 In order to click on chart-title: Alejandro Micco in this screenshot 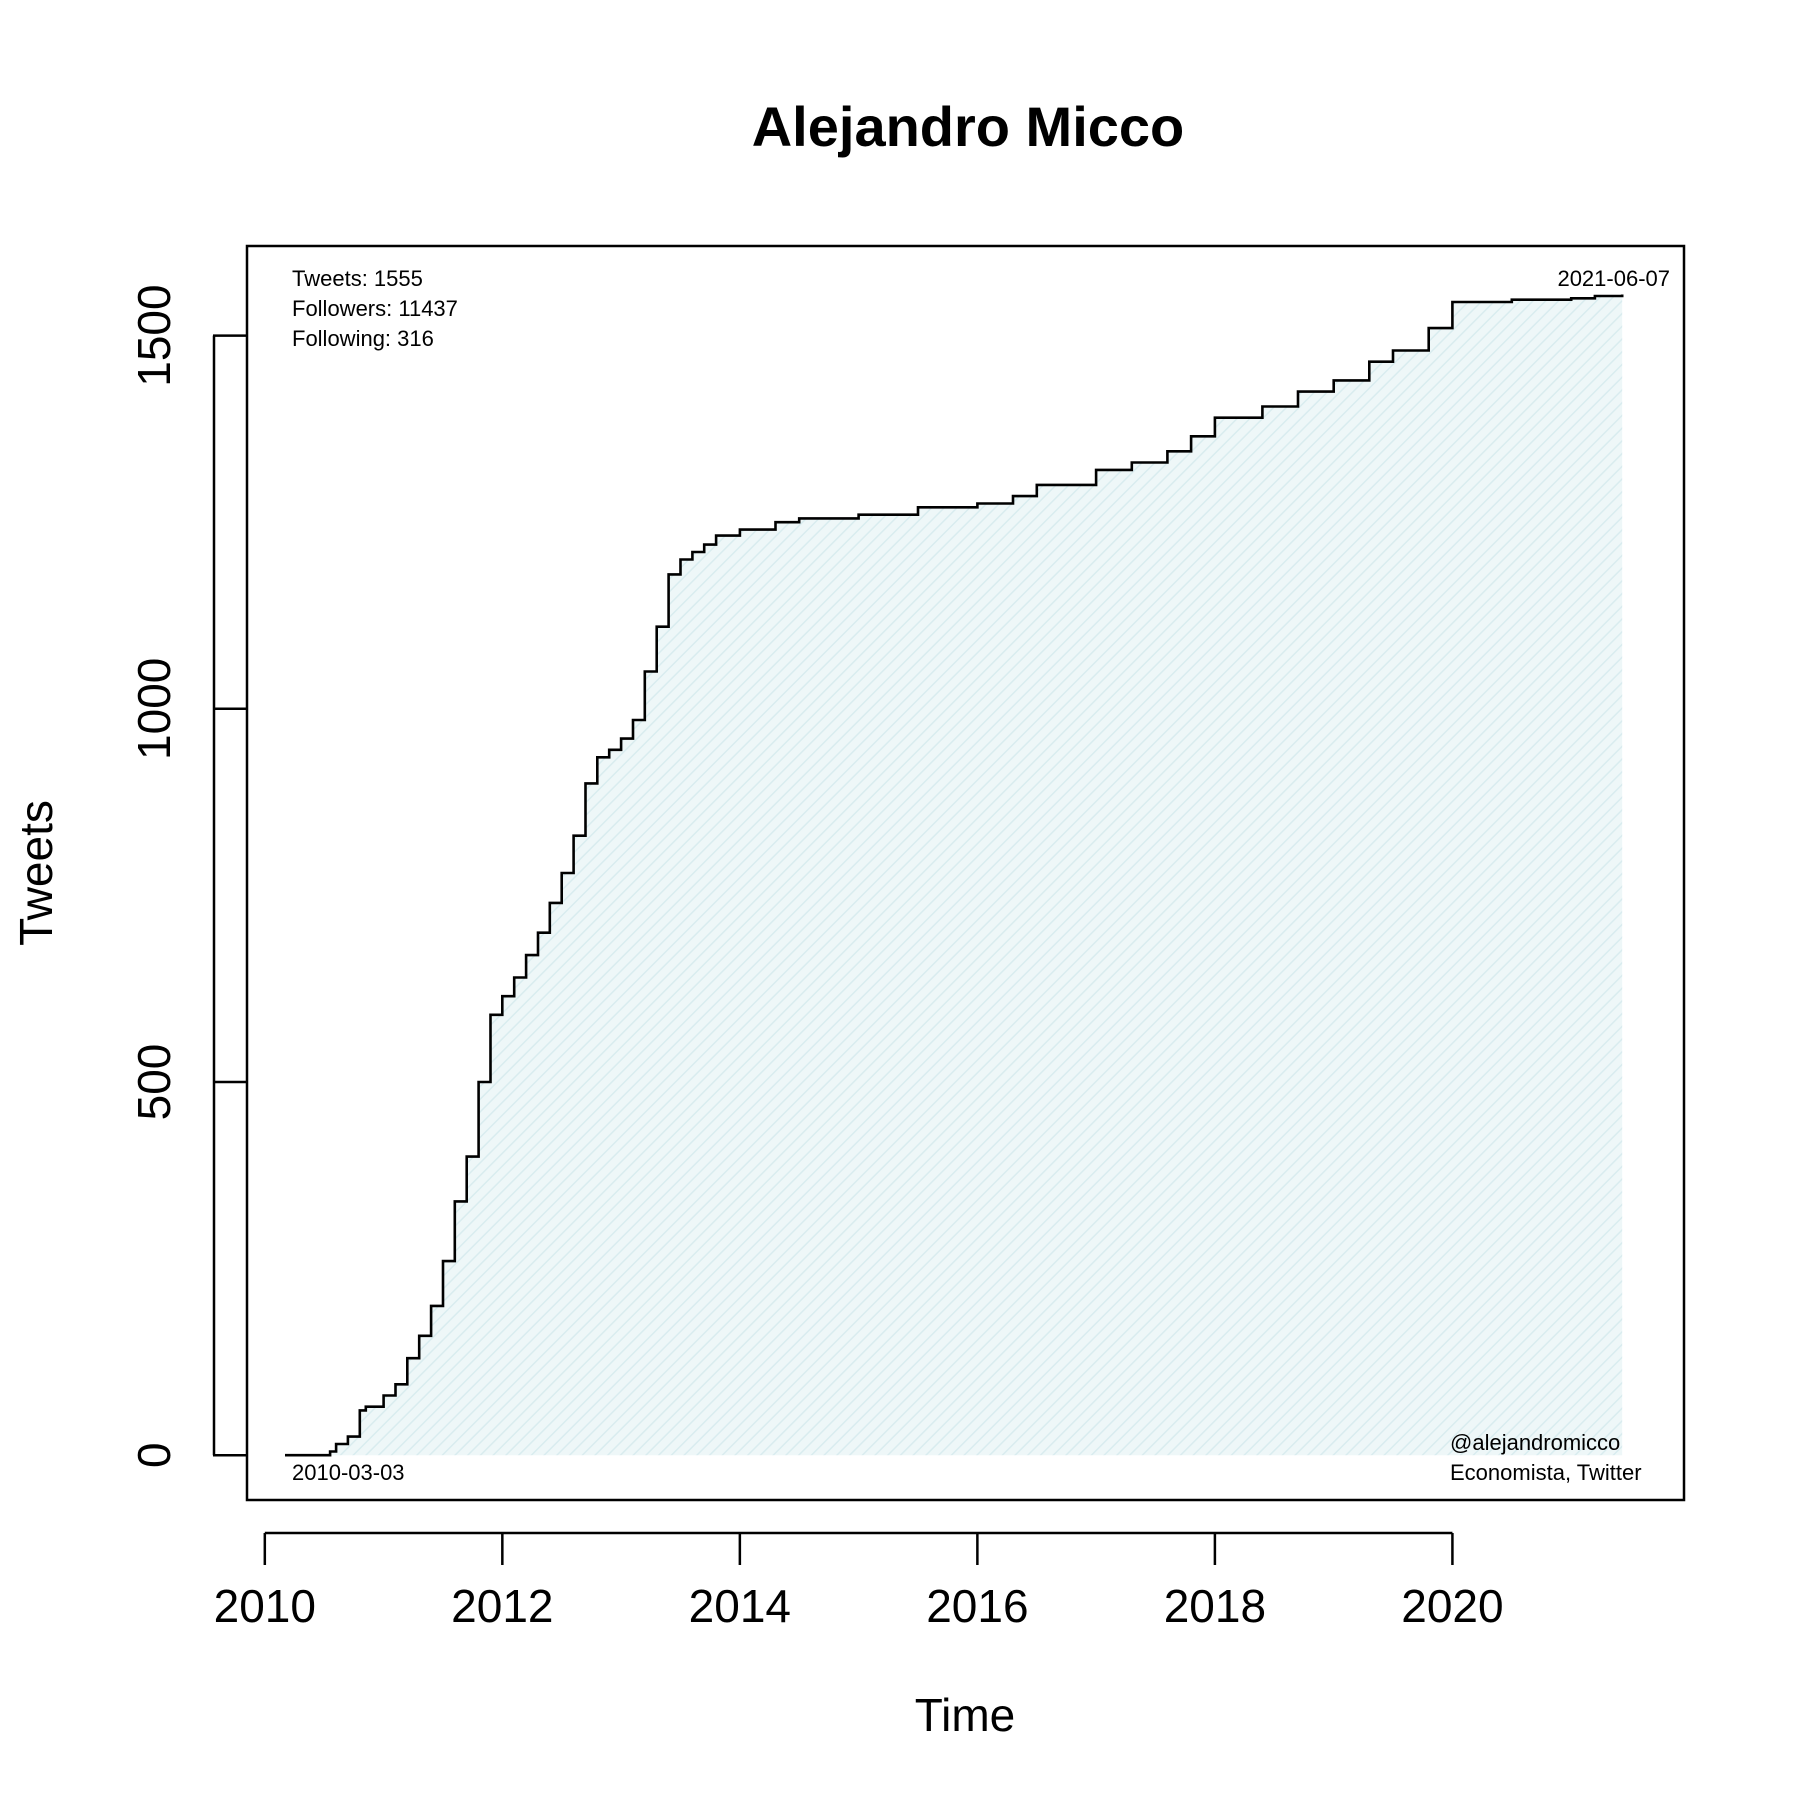, I will do `click(968, 126)`.